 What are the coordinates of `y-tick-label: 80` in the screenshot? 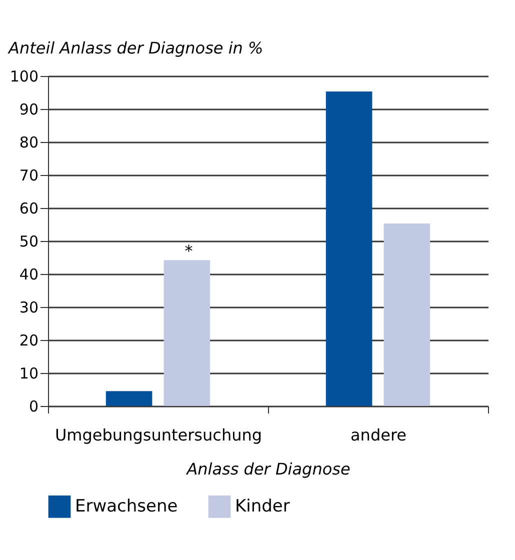 It's located at (28, 143).